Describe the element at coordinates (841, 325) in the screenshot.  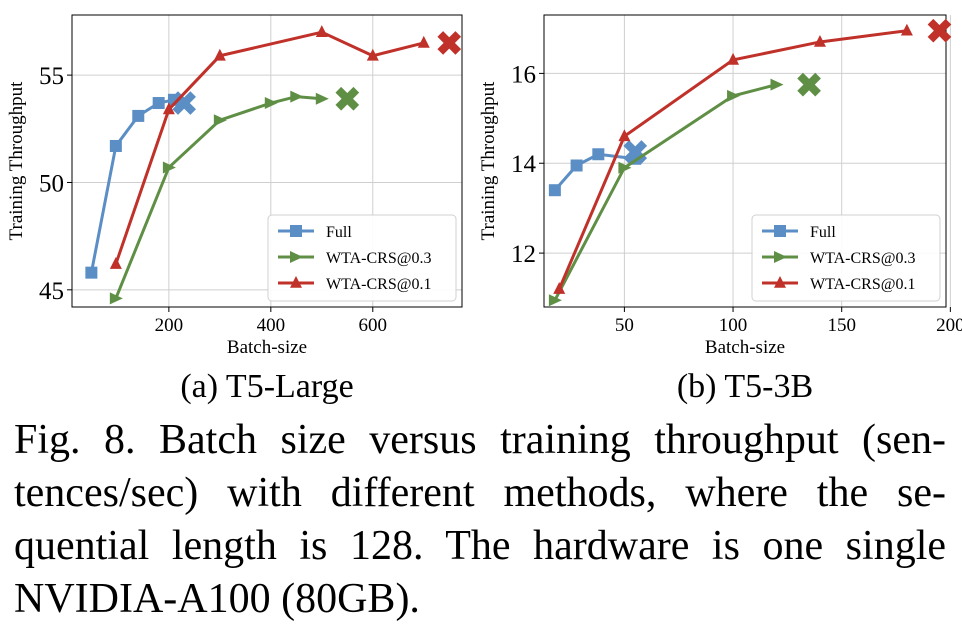
I see `x-tick-label: 150` at that location.